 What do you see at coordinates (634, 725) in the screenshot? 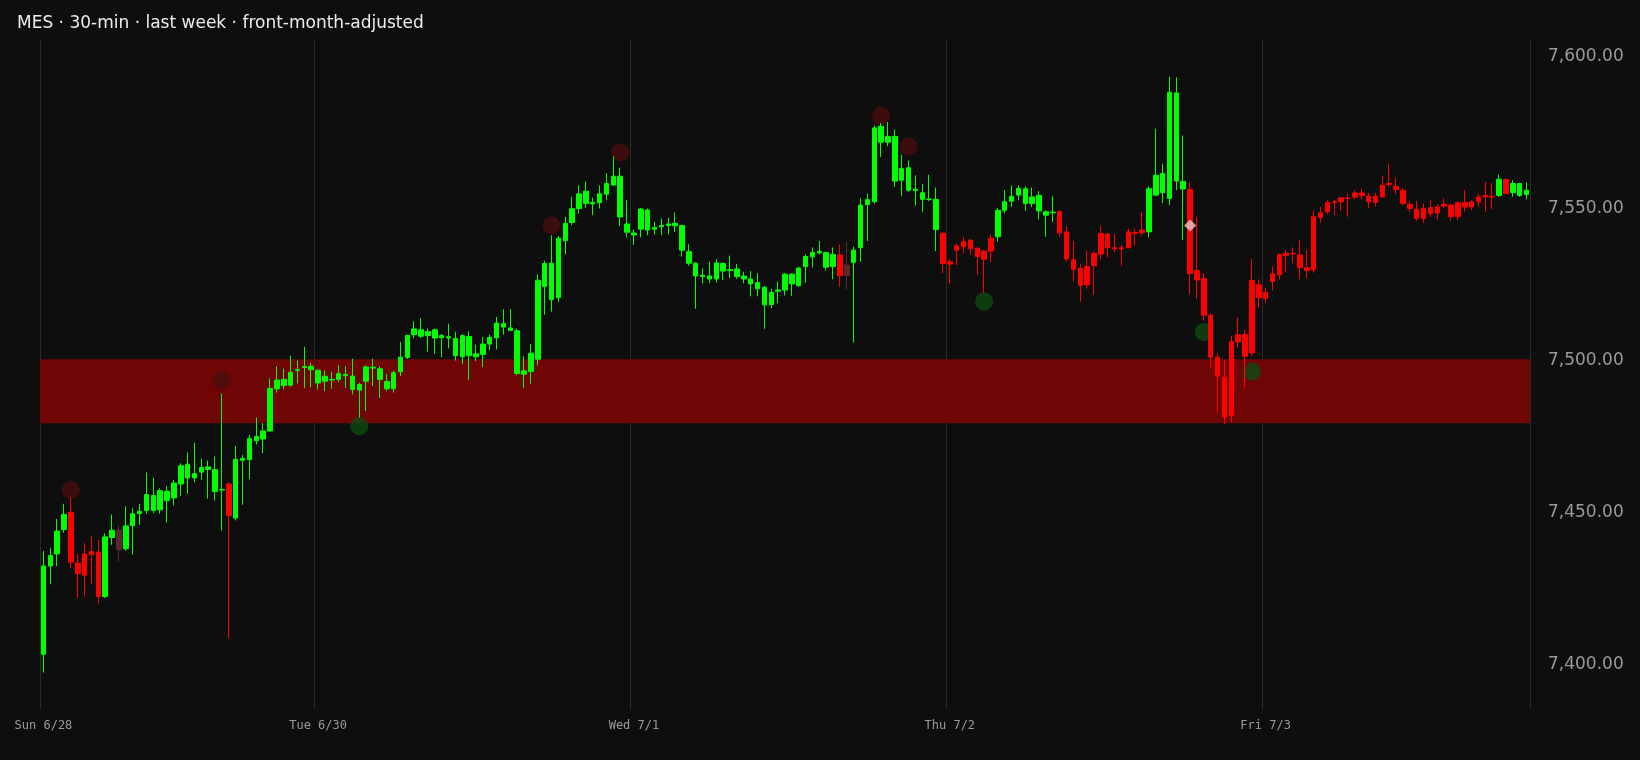
I see `x-tick-label: Wed 7/1` at bounding box center [634, 725].